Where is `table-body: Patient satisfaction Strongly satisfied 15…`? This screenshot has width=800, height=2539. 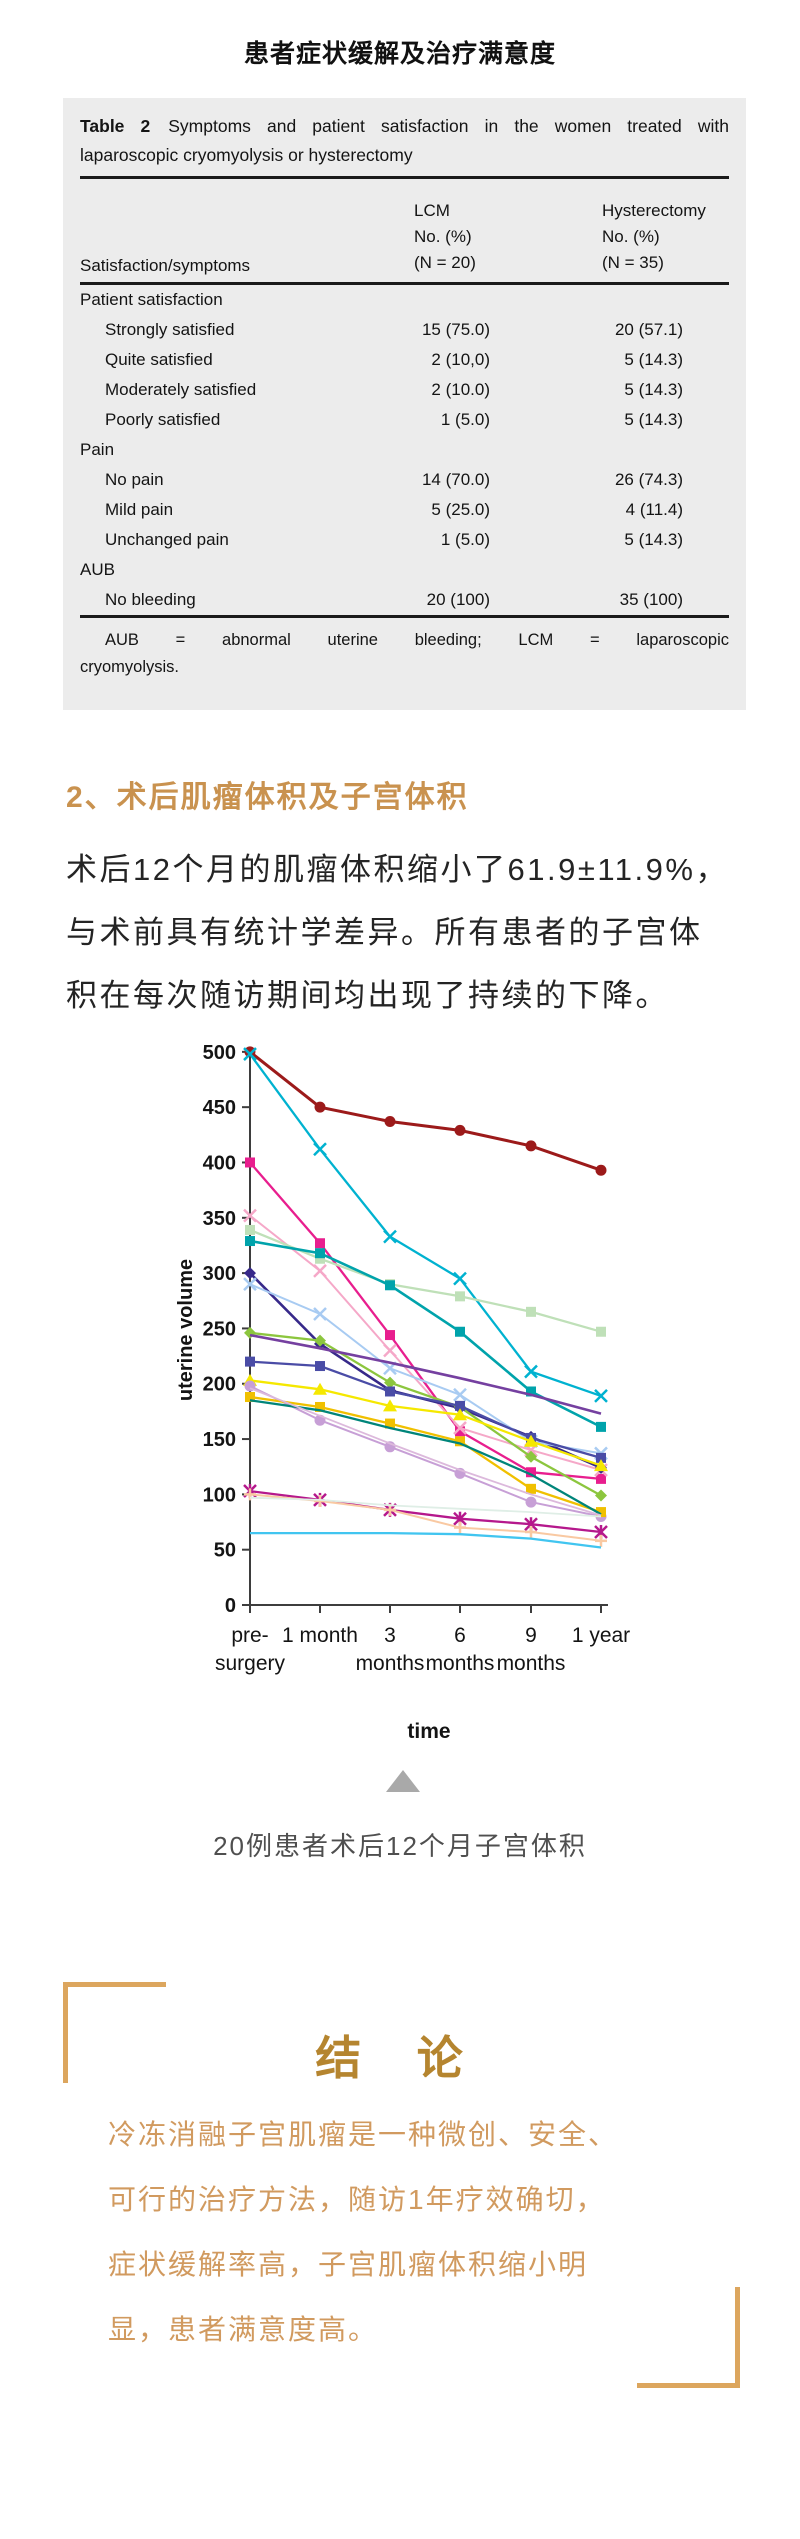 table-body: Patient satisfaction Strongly satisfied 15… is located at coordinates (404, 450).